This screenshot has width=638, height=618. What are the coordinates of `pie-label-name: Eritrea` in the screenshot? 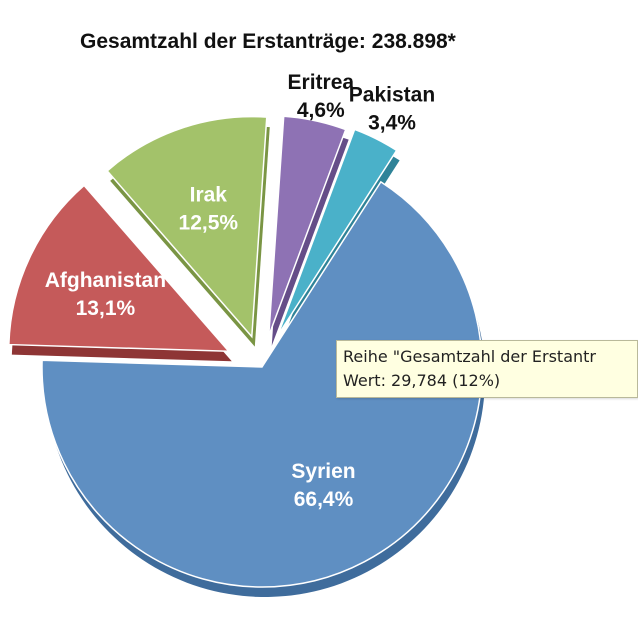 It's located at (321, 82).